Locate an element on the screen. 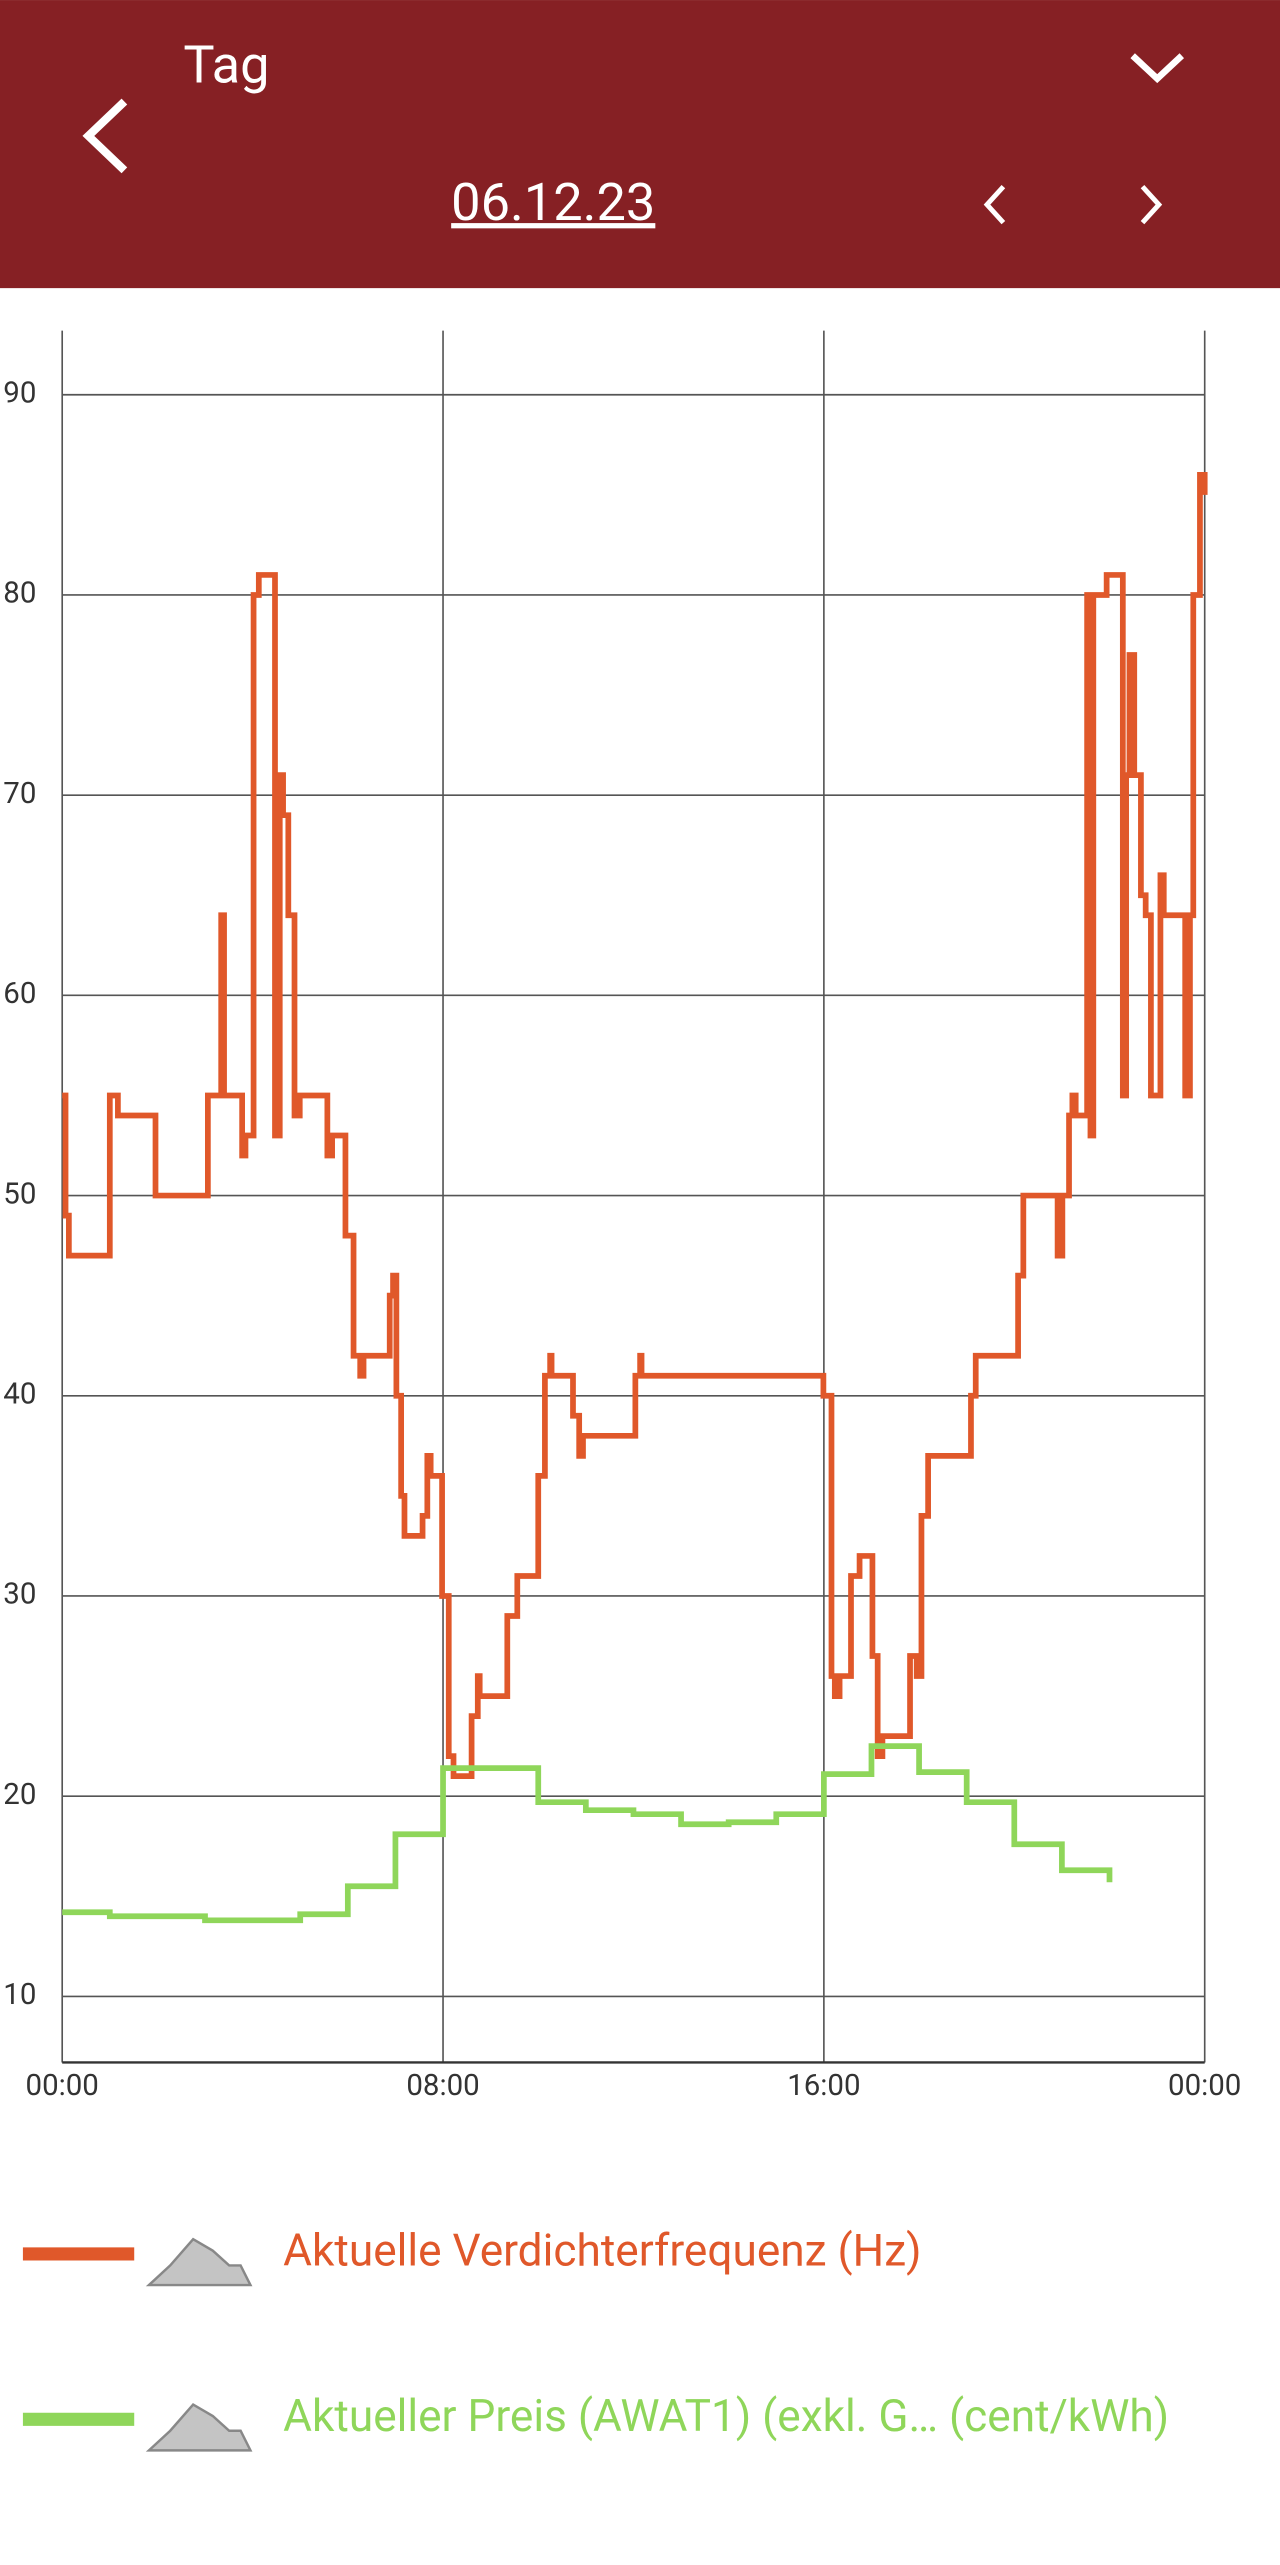 This screenshot has height=2565, width=1280. y-tick-label: 30 is located at coordinates (19, 1595).